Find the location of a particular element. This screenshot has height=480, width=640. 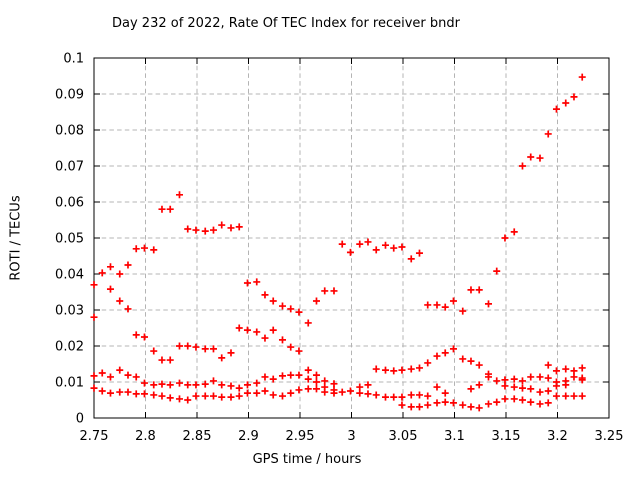

x-tick-label: 3.15 is located at coordinates (506, 436).